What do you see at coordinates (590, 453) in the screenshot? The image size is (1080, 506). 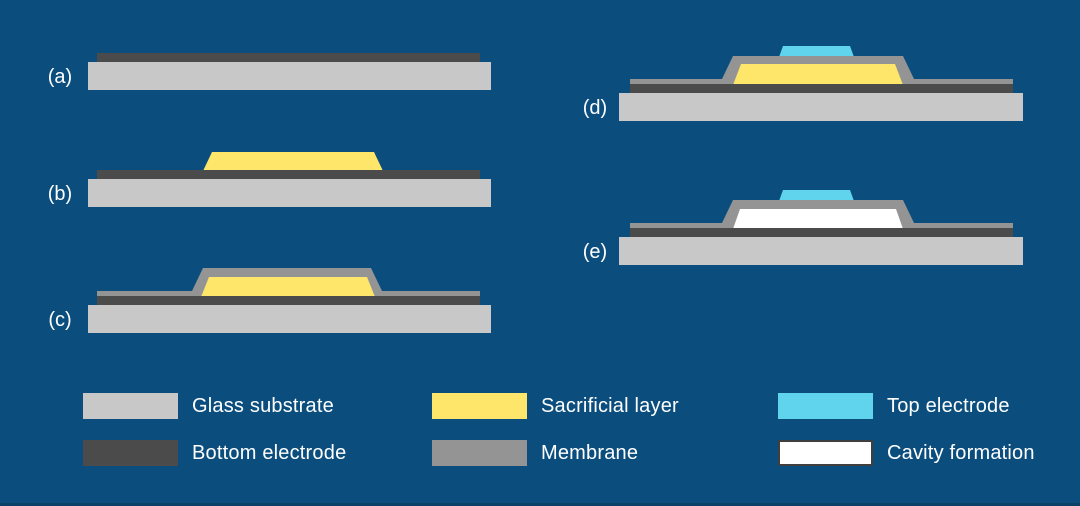 I see `legend-label: Membrane` at bounding box center [590, 453].